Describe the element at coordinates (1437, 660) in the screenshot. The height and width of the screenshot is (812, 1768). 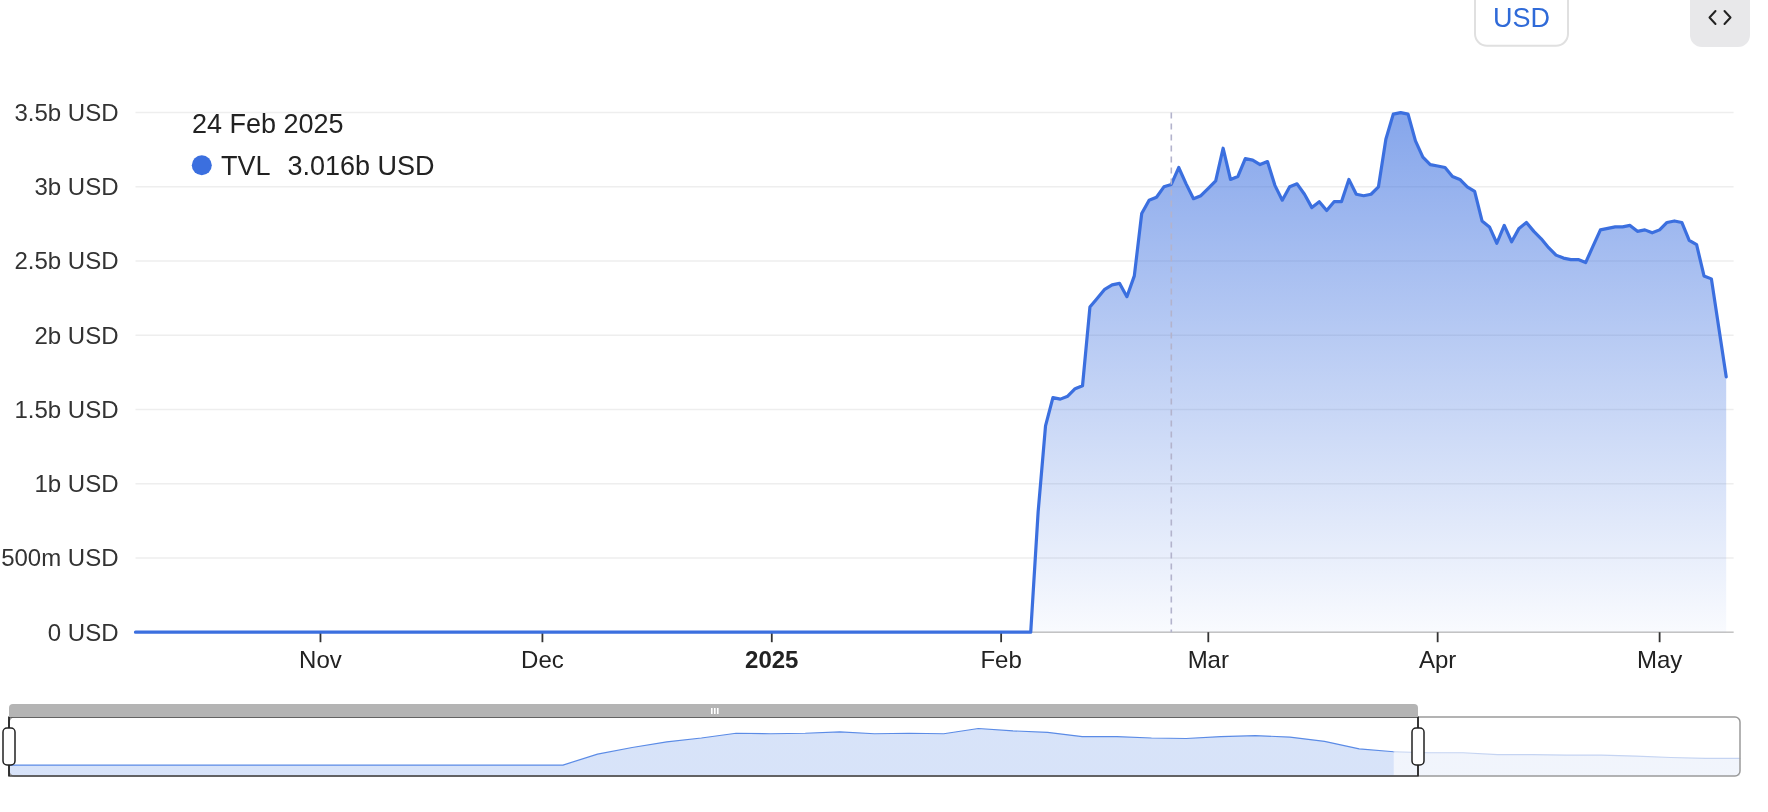
I see `x-tick-label: Apr` at that location.